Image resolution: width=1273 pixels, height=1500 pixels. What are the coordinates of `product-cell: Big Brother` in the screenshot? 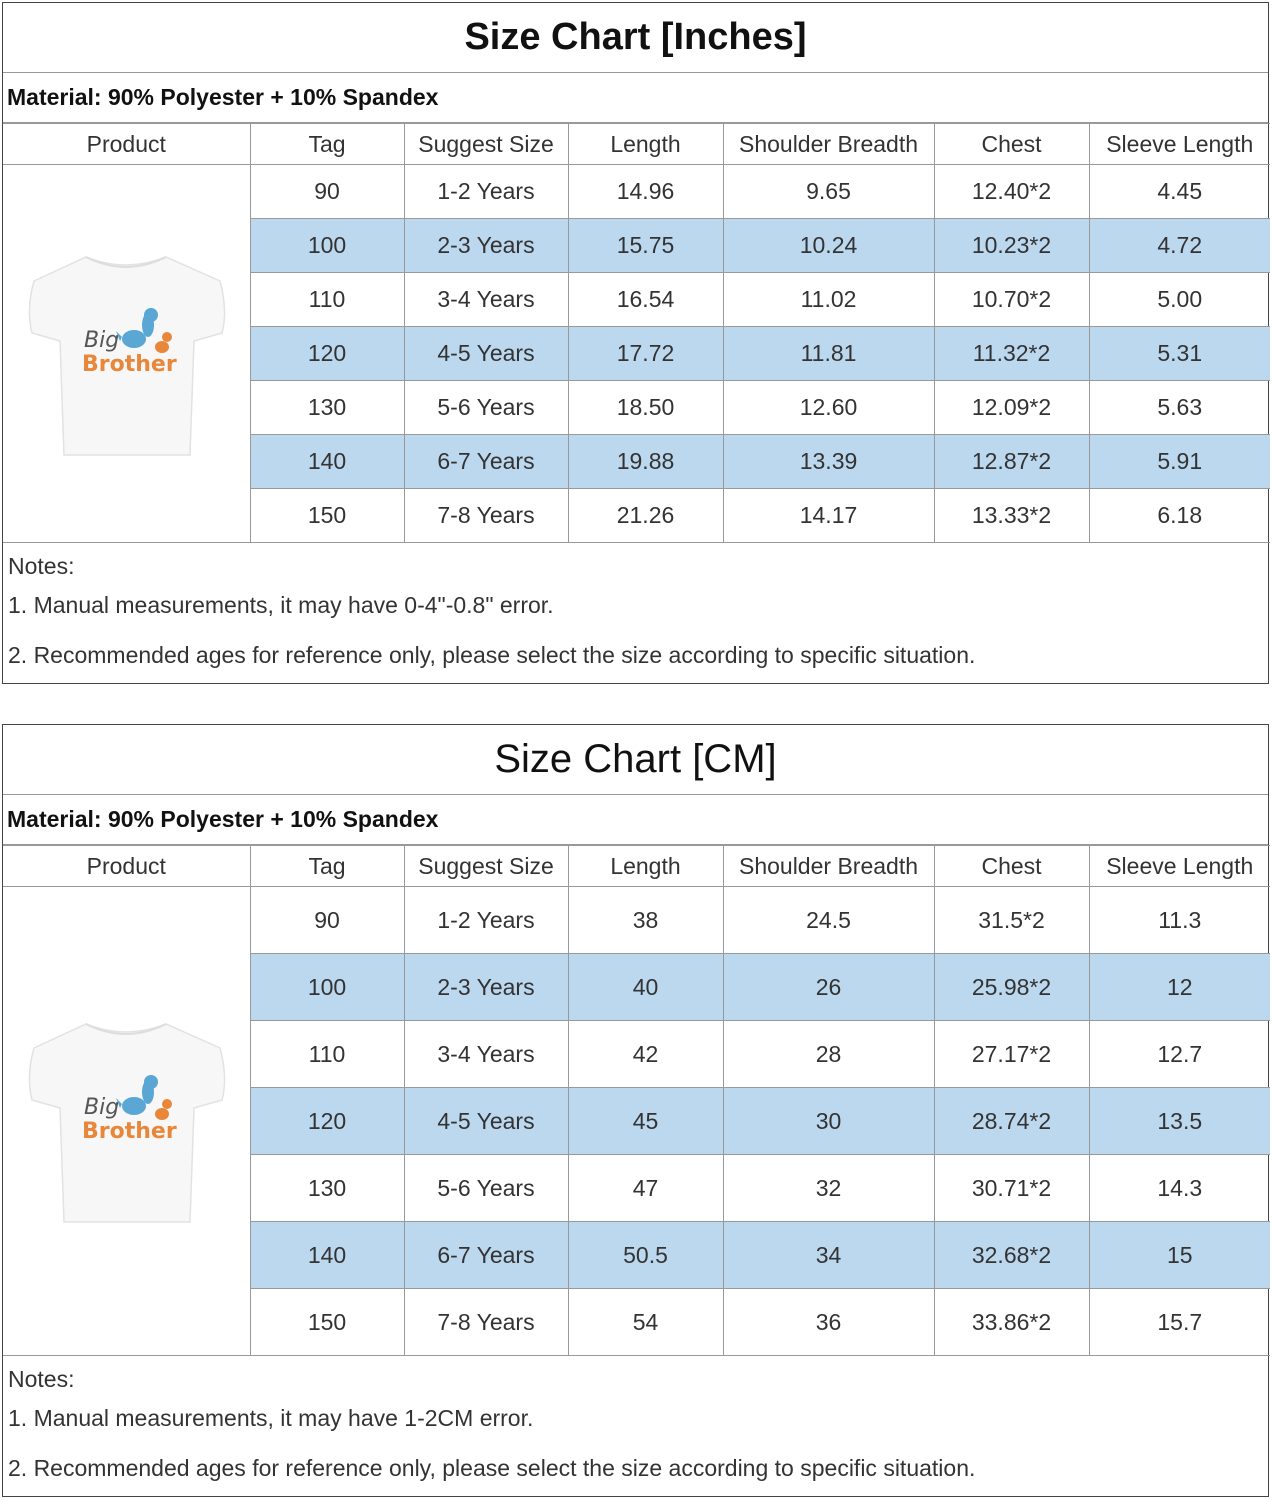 It's located at (127, 353).